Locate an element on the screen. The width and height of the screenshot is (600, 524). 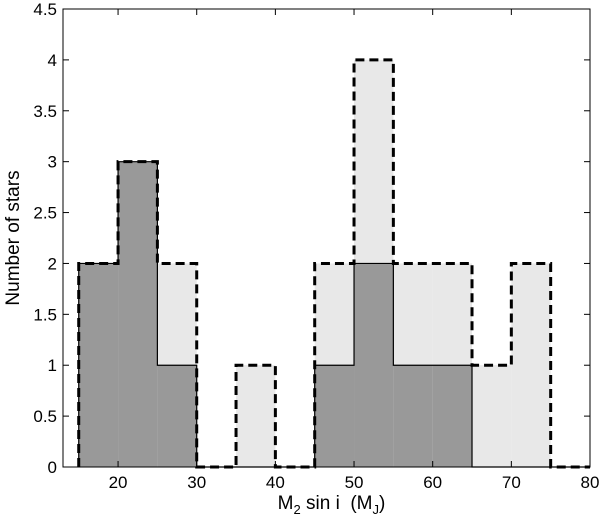
y-tick-label: 1.5 is located at coordinates (45, 314).